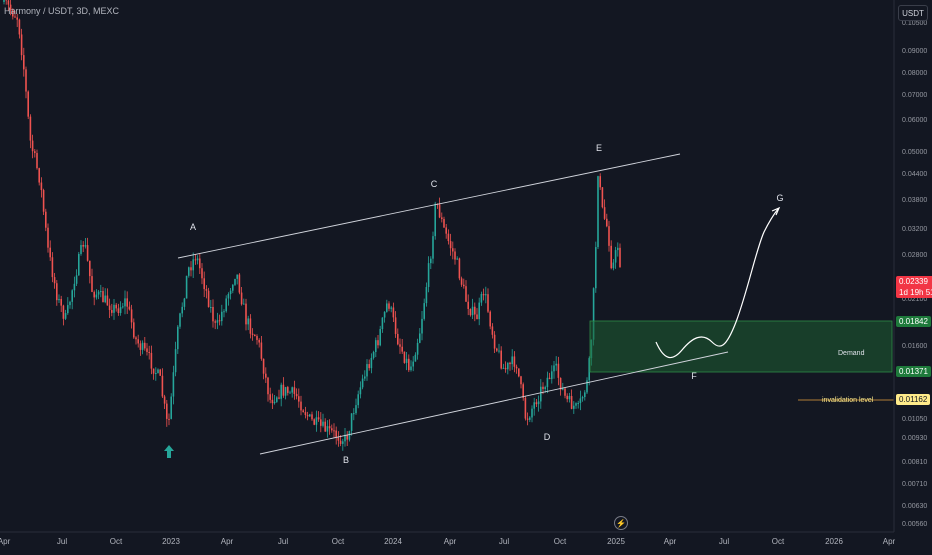 This screenshot has height=555, width=932. Describe the element at coordinates (504, 541) in the screenshot. I see `time-tick-label: Jul` at that location.